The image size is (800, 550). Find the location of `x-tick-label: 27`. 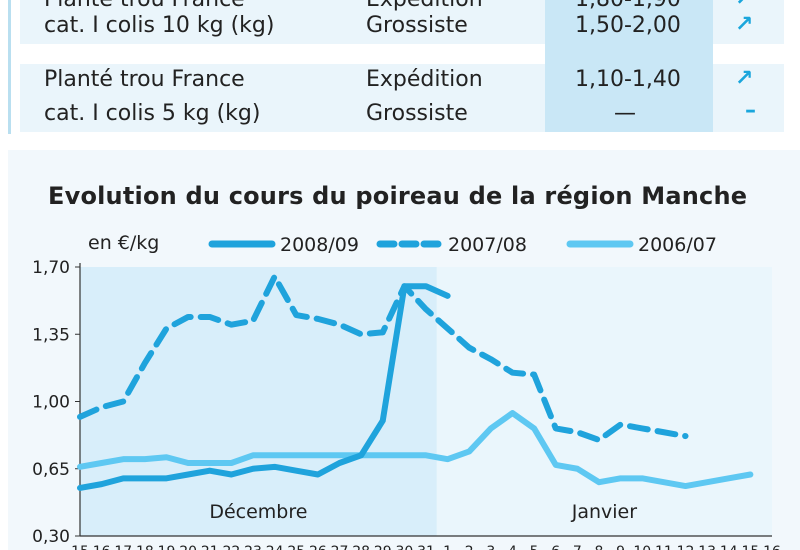

x-tick-label: 27 is located at coordinates (340, 547).